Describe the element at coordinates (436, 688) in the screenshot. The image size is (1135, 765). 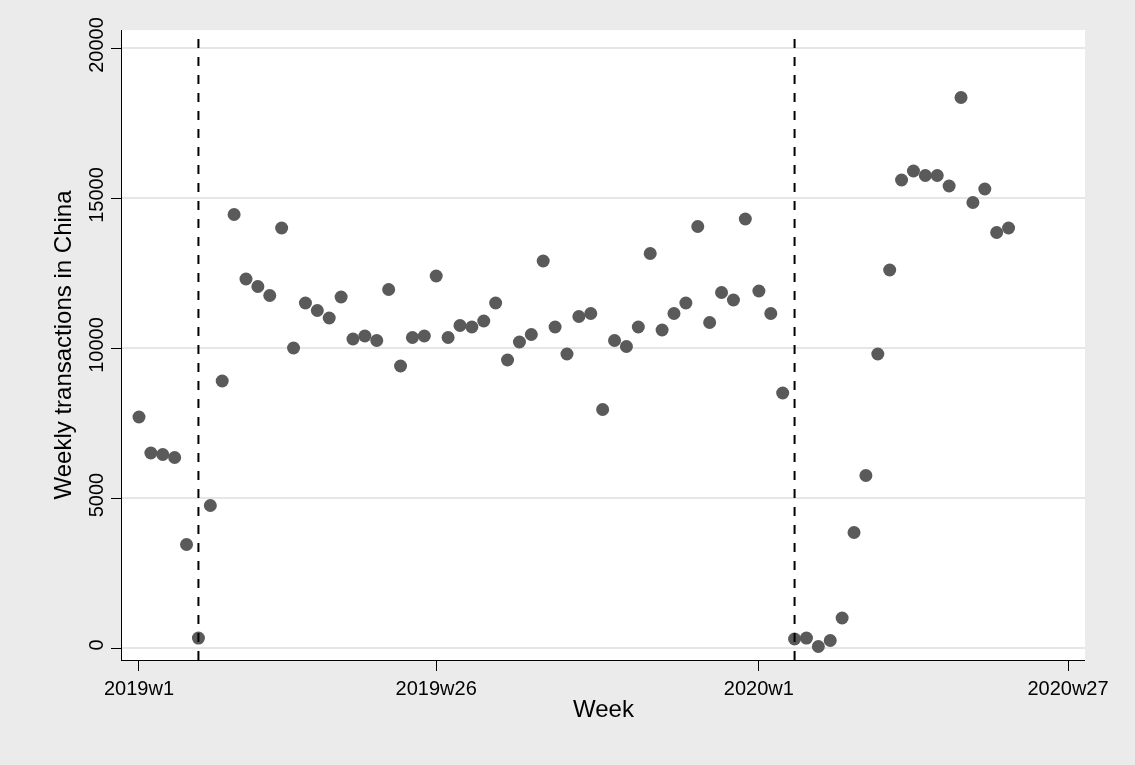
I see `x-tick-label: 2019w26` at that location.